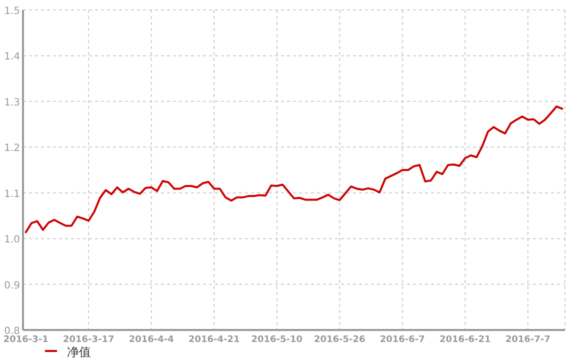 Image resolution: width=574 pixels, height=358 pixels. I want to click on x-tick-label: 2016-6-7, so click(402, 340).